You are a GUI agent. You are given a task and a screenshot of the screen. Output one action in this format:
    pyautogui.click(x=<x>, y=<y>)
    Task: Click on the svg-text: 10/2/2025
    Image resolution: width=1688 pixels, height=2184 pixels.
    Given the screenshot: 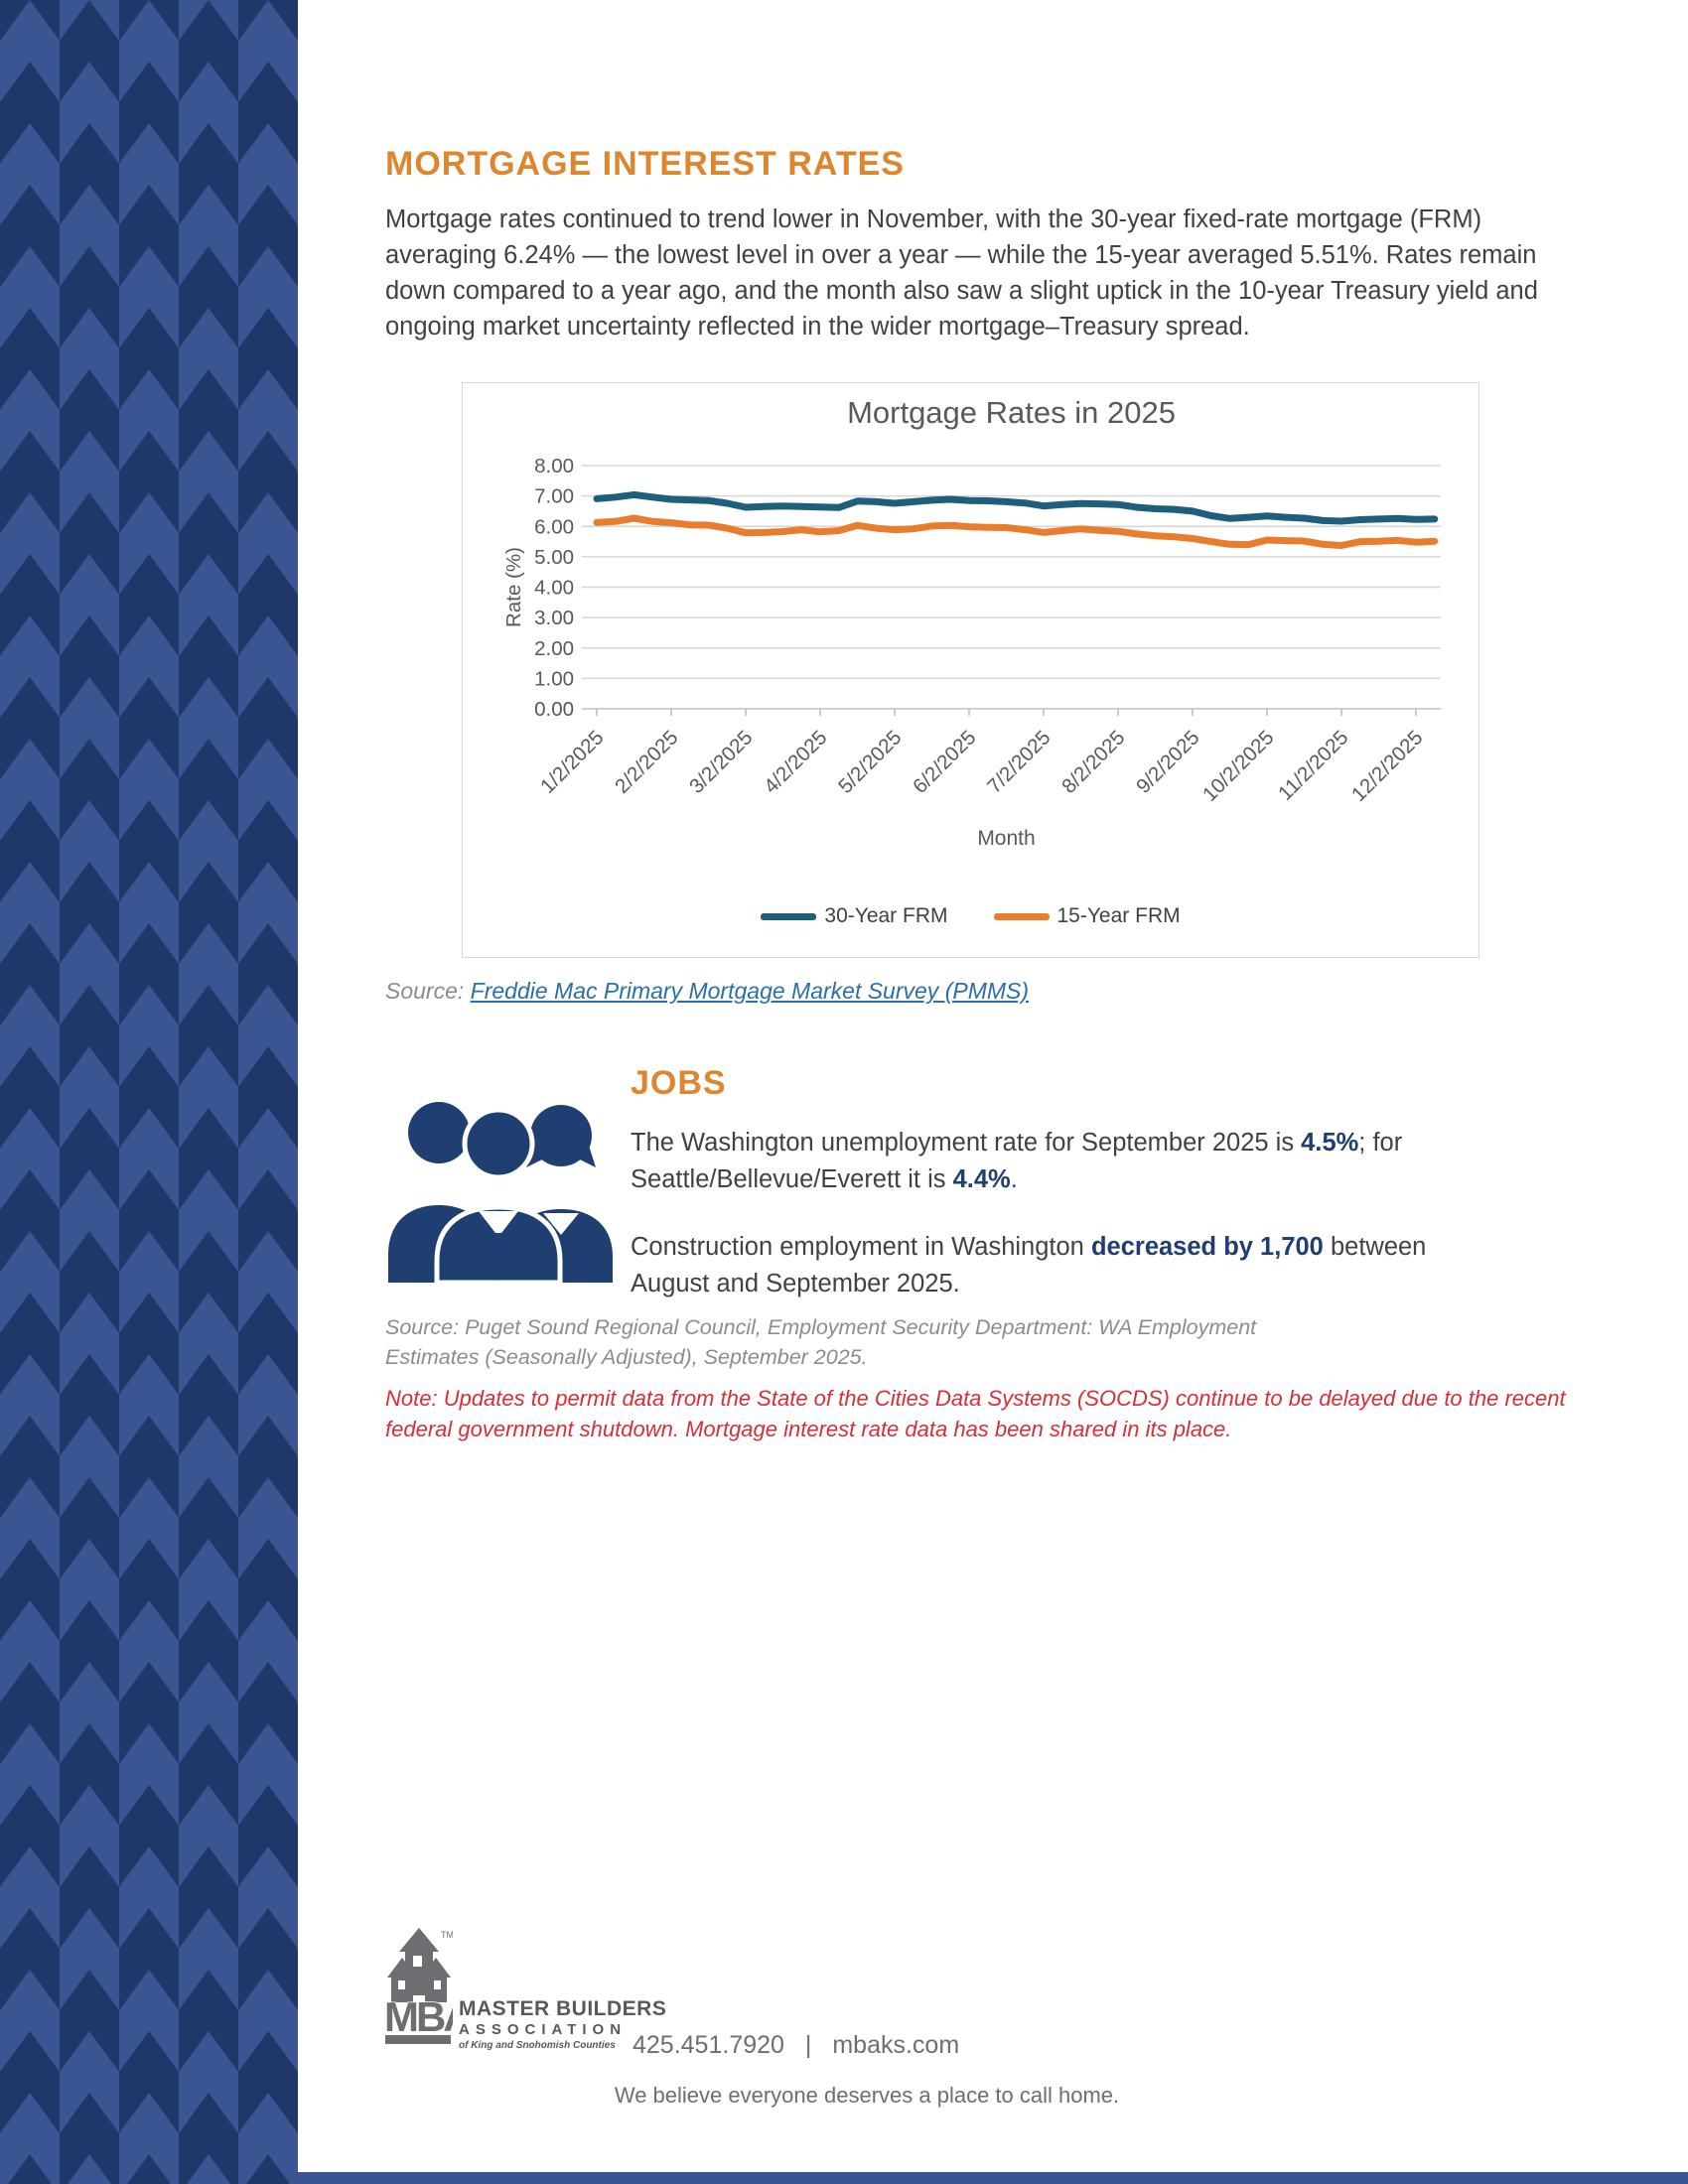 What is the action you would take?
    pyautogui.click(x=1238, y=766)
    